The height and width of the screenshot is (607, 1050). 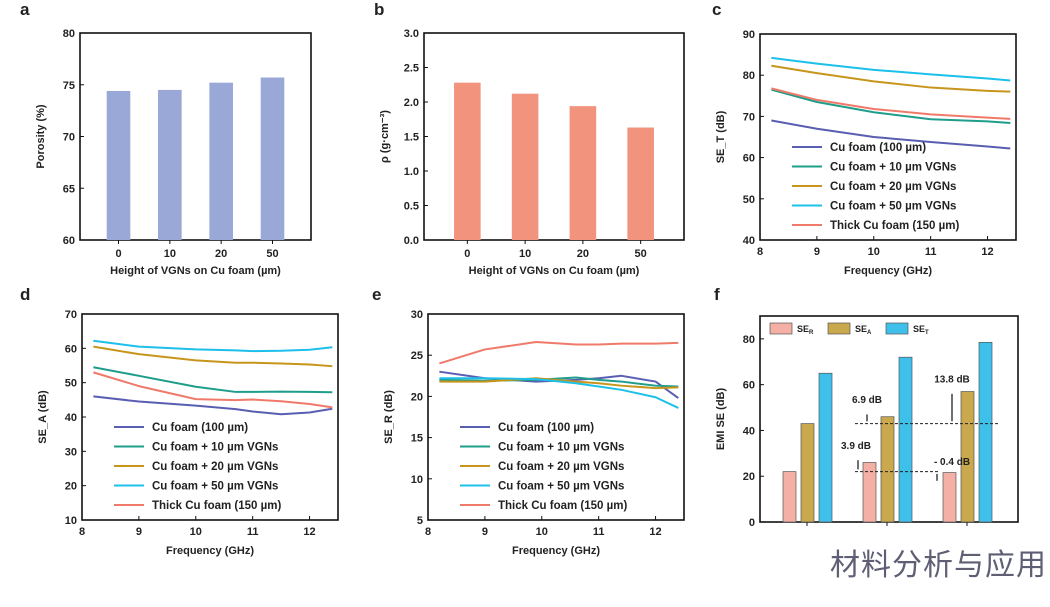 What do you see at coordinates (411, 172) in the screenshot?
I see `y-tick-label: 1.0` at bounding box center [411, 172].